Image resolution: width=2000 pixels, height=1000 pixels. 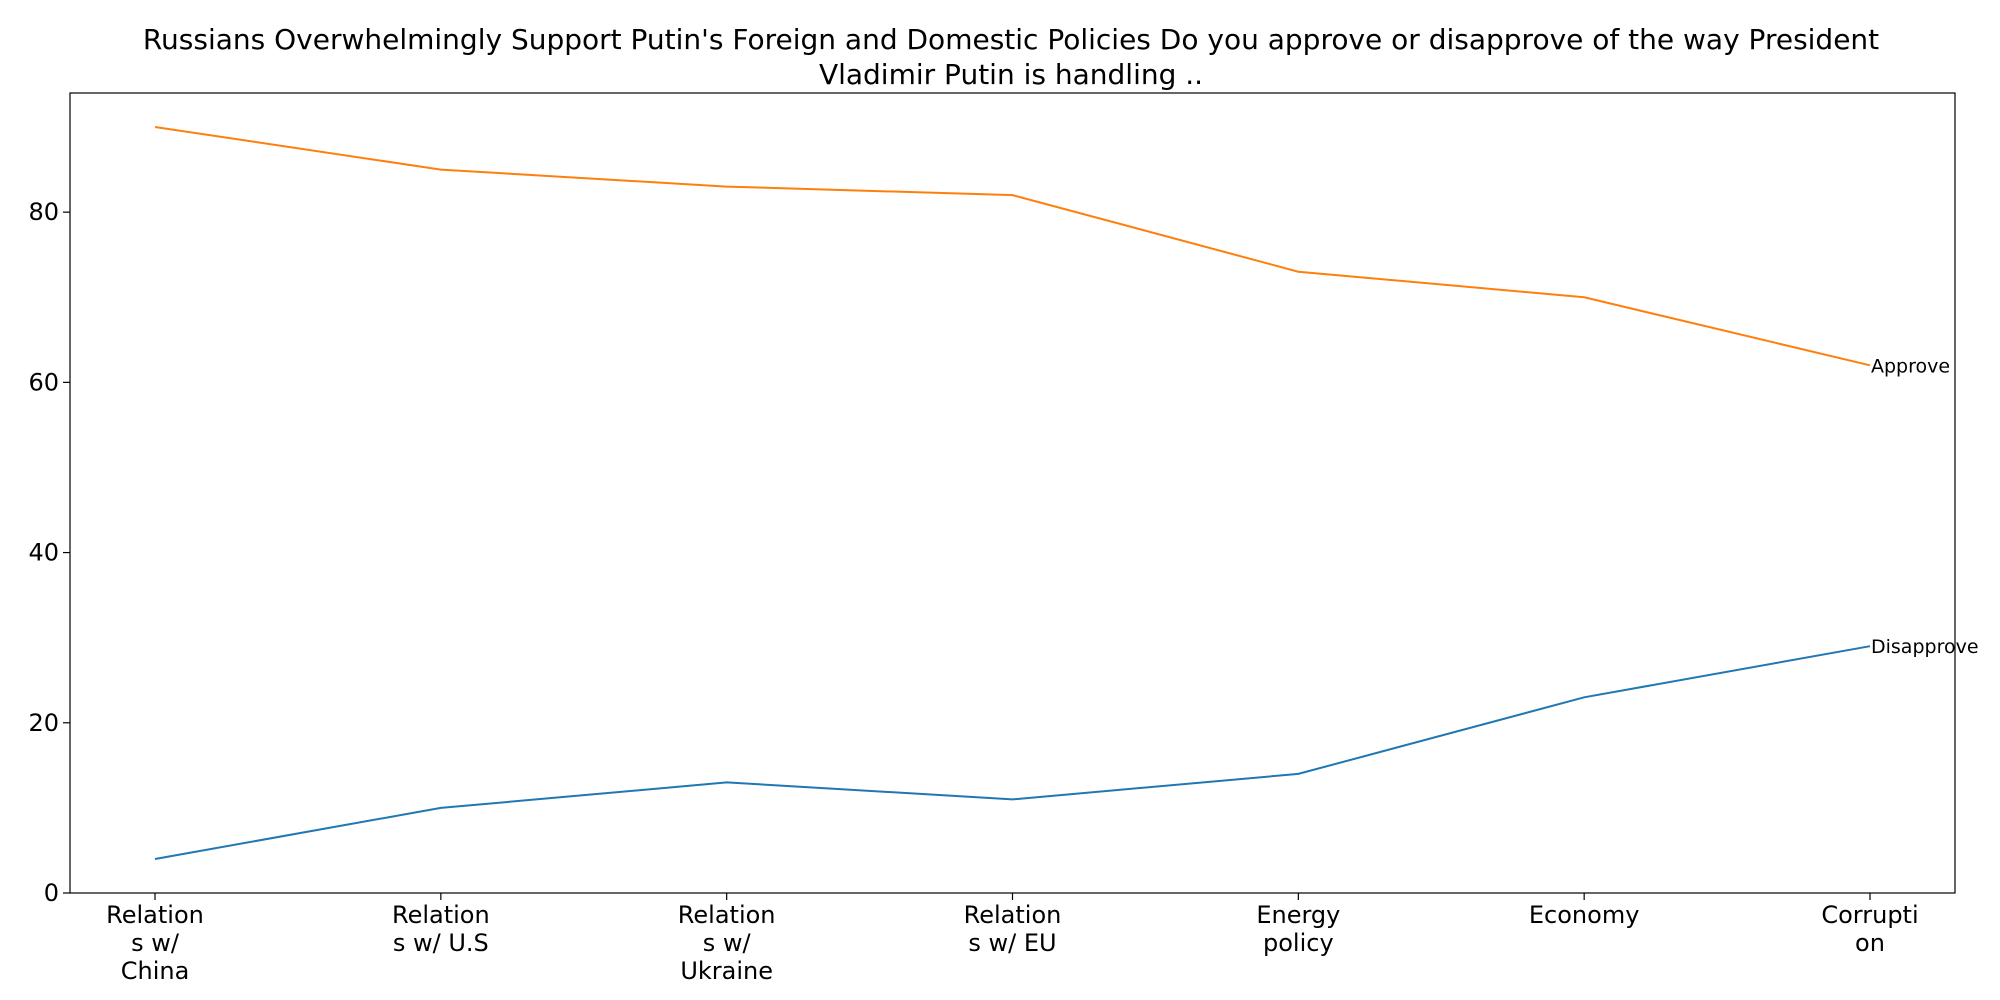 I want to click on y-tick-label: 0, so click(x=51, y=893).